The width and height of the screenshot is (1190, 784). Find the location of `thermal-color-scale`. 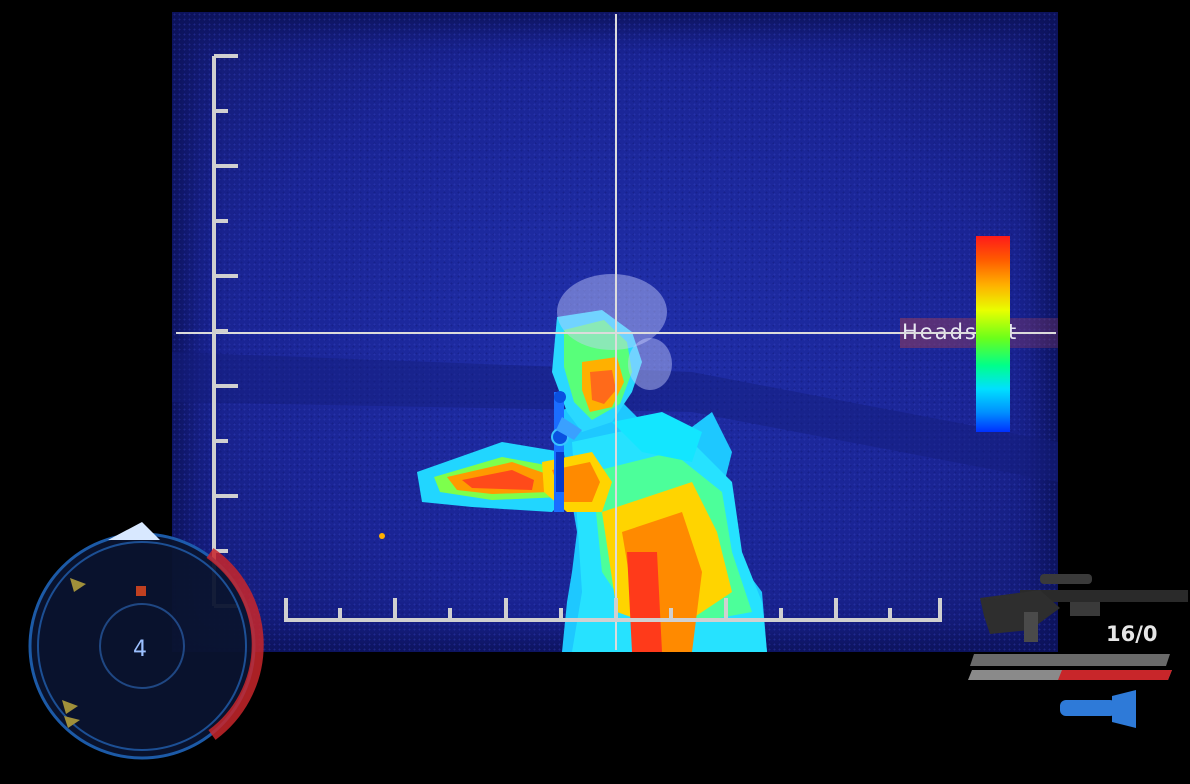

thermal-color-scale is located at coordinates (993, 334).